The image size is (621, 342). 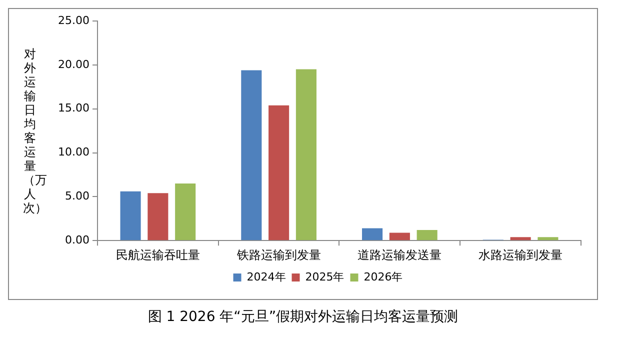 I want to click on text: 对外运输日均客运量（万人次）, so click(x=35, y=131).